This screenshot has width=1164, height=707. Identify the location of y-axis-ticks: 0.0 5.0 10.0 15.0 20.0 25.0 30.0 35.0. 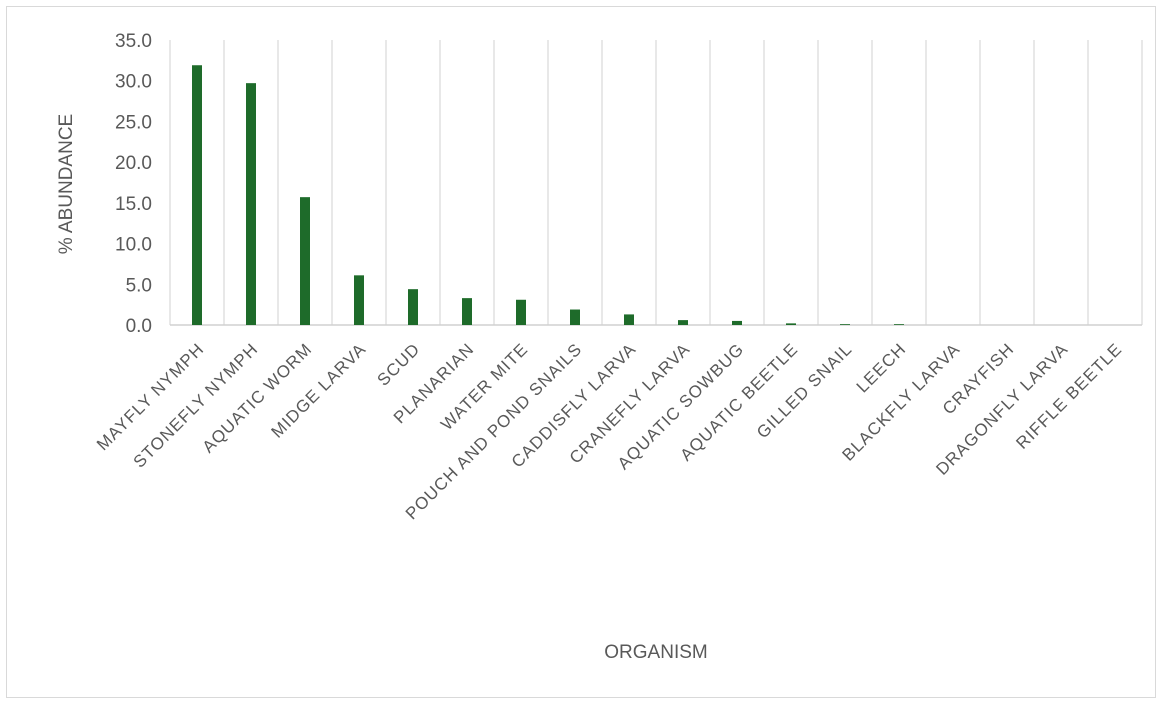
(133, 184).